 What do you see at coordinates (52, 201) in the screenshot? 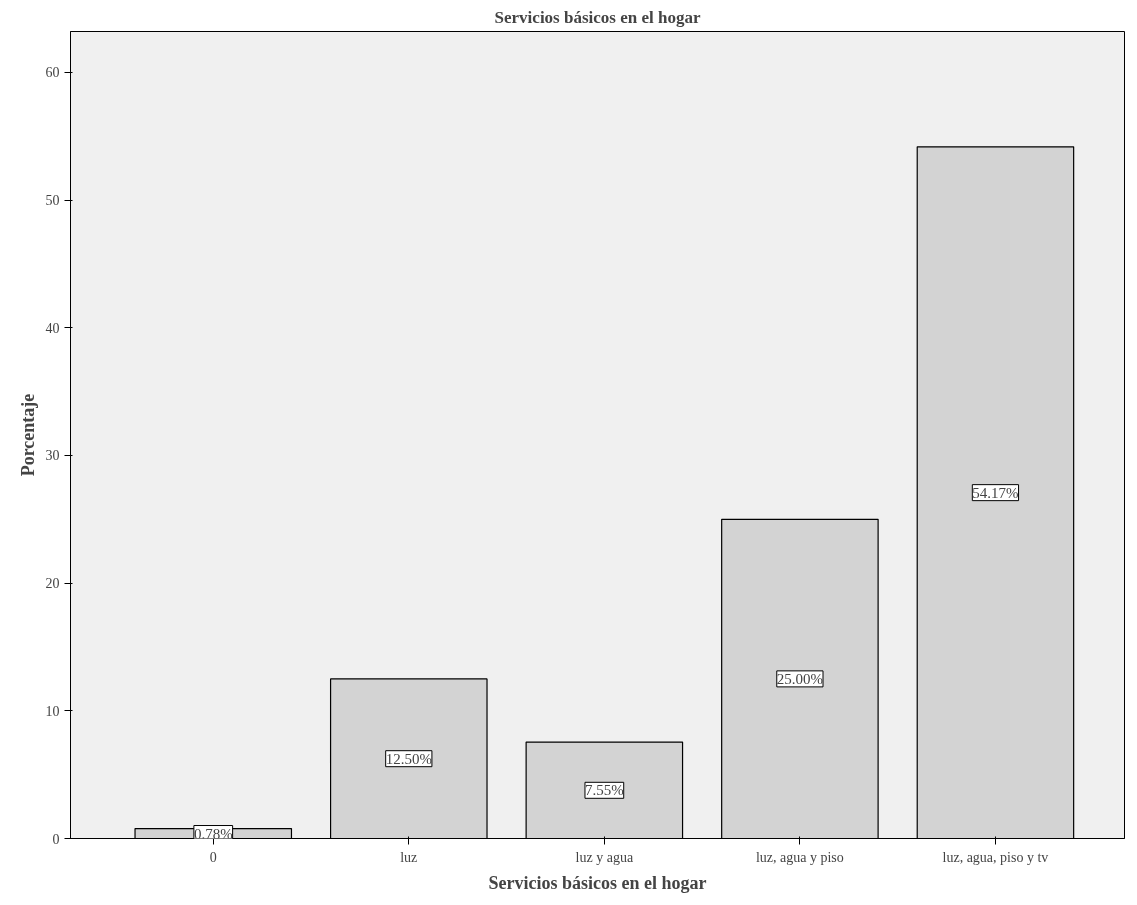
I see `y-tick-label: 50` at bounding box center [52, 201].